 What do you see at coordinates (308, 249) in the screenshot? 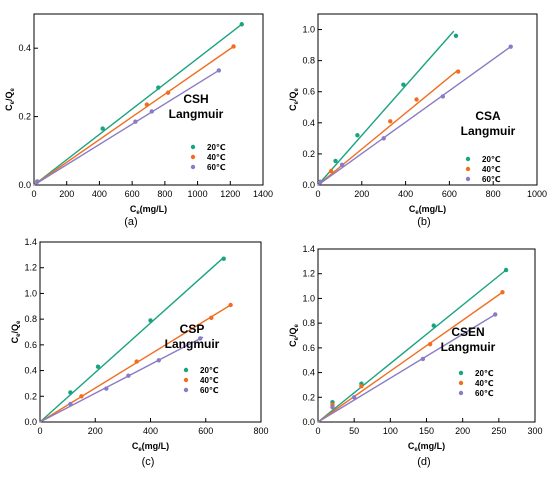
I see `y-tick-label: 1.4` at bounding box center [308, 249].